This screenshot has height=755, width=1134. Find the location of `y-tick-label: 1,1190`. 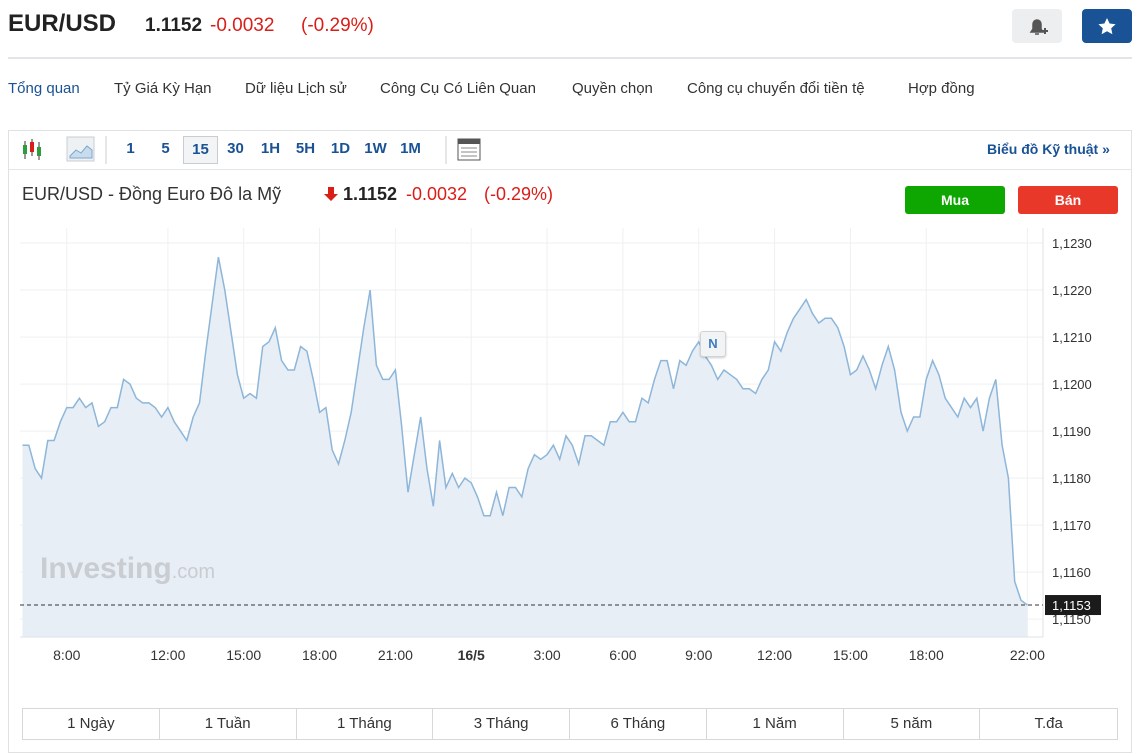

y-tick-label: 1,1190 is located at coordinates (1071, 431).